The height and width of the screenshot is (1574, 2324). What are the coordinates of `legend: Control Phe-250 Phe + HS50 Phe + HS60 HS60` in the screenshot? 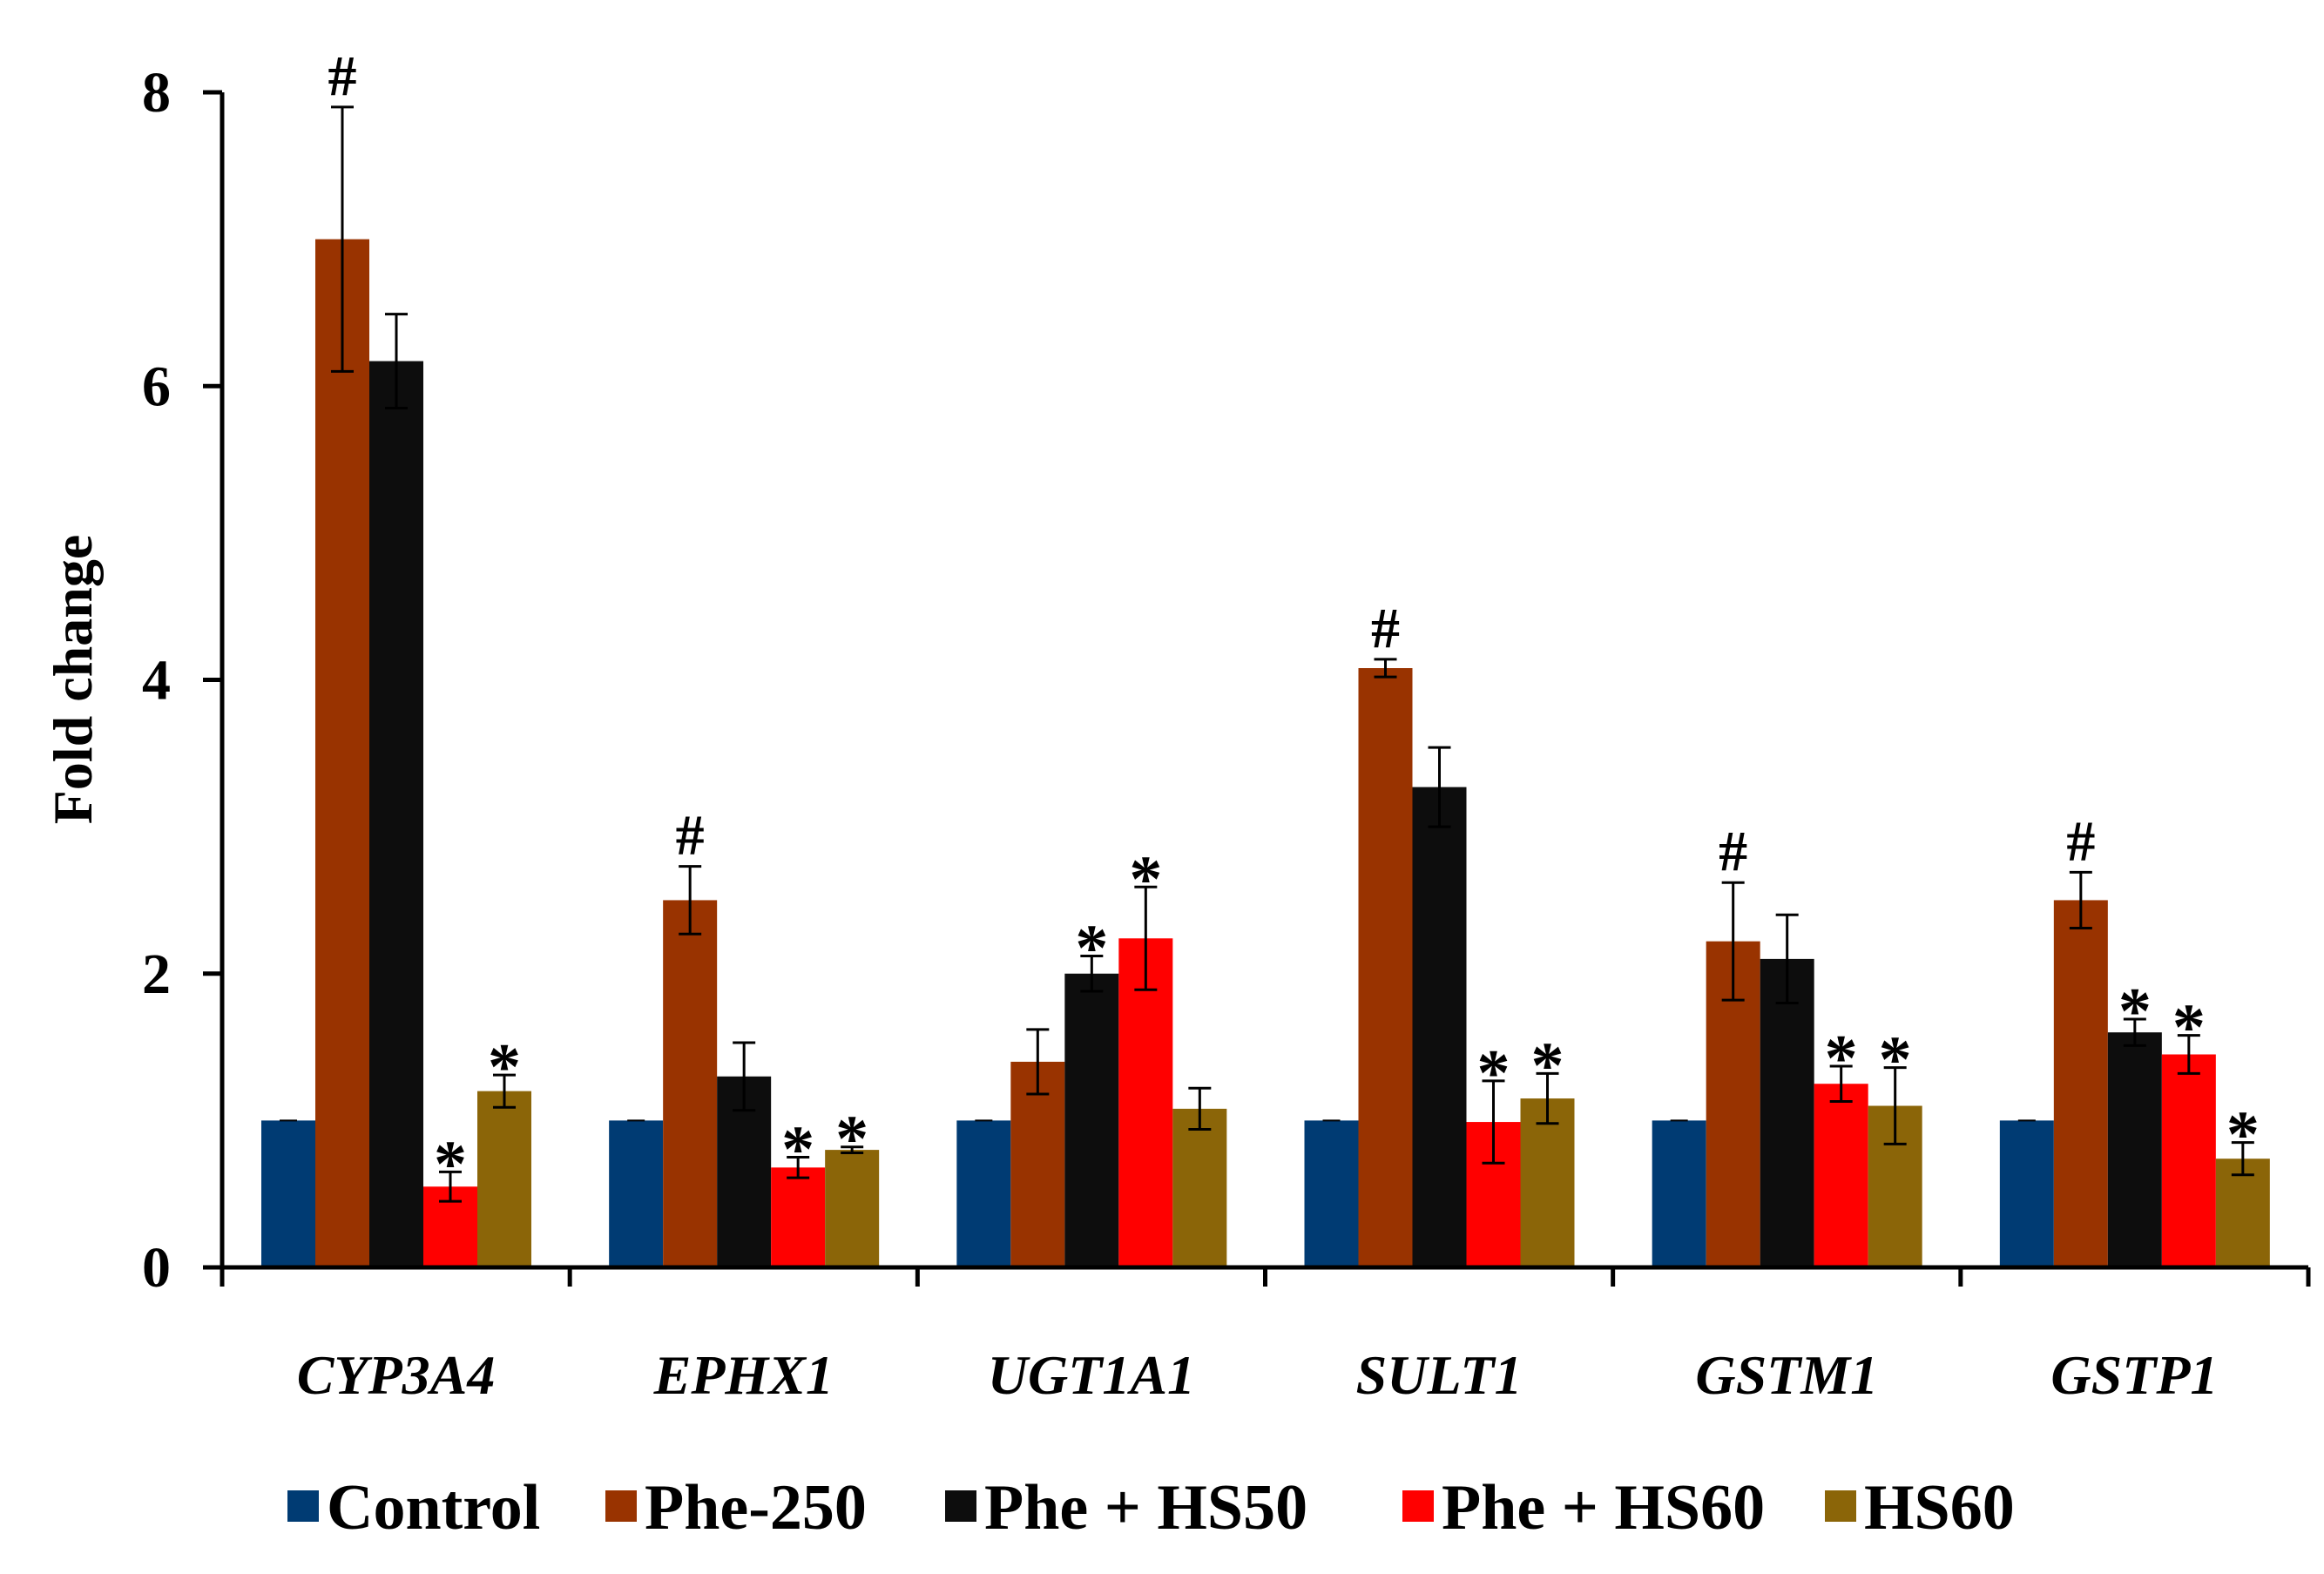 It's located at (1151, 1508).